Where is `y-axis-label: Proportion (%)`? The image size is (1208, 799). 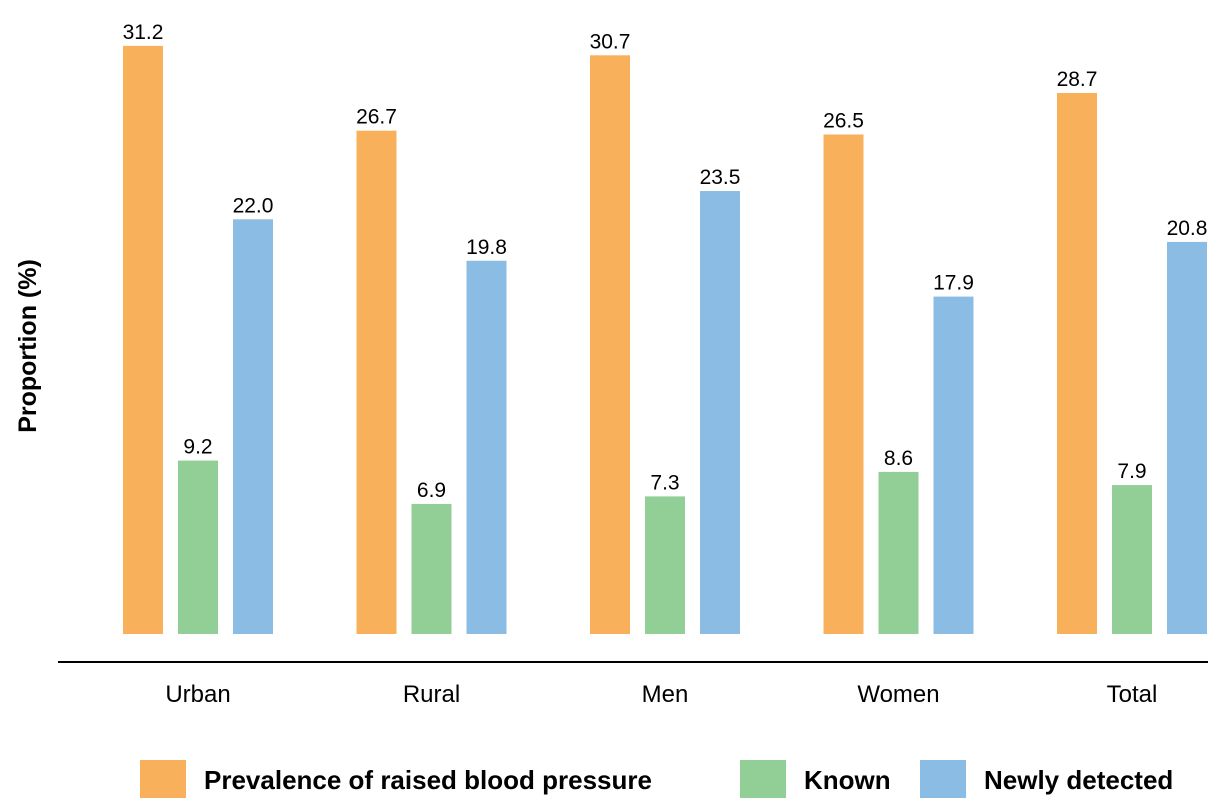
y-axis-label: Proportion (%) is located at coordinates (28, 346).